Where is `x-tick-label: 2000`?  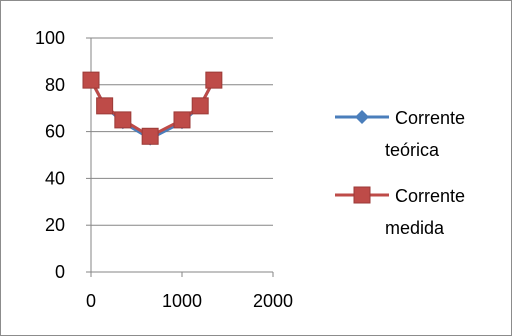 x-tick-label: 2000 is located at coordinates (273, 301).